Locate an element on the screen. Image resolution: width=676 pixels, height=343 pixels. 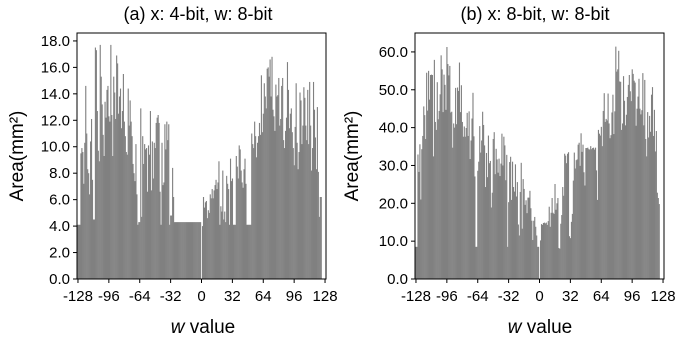
panel-b-x-tick-label: 96 is located at coordinates (632, 296).